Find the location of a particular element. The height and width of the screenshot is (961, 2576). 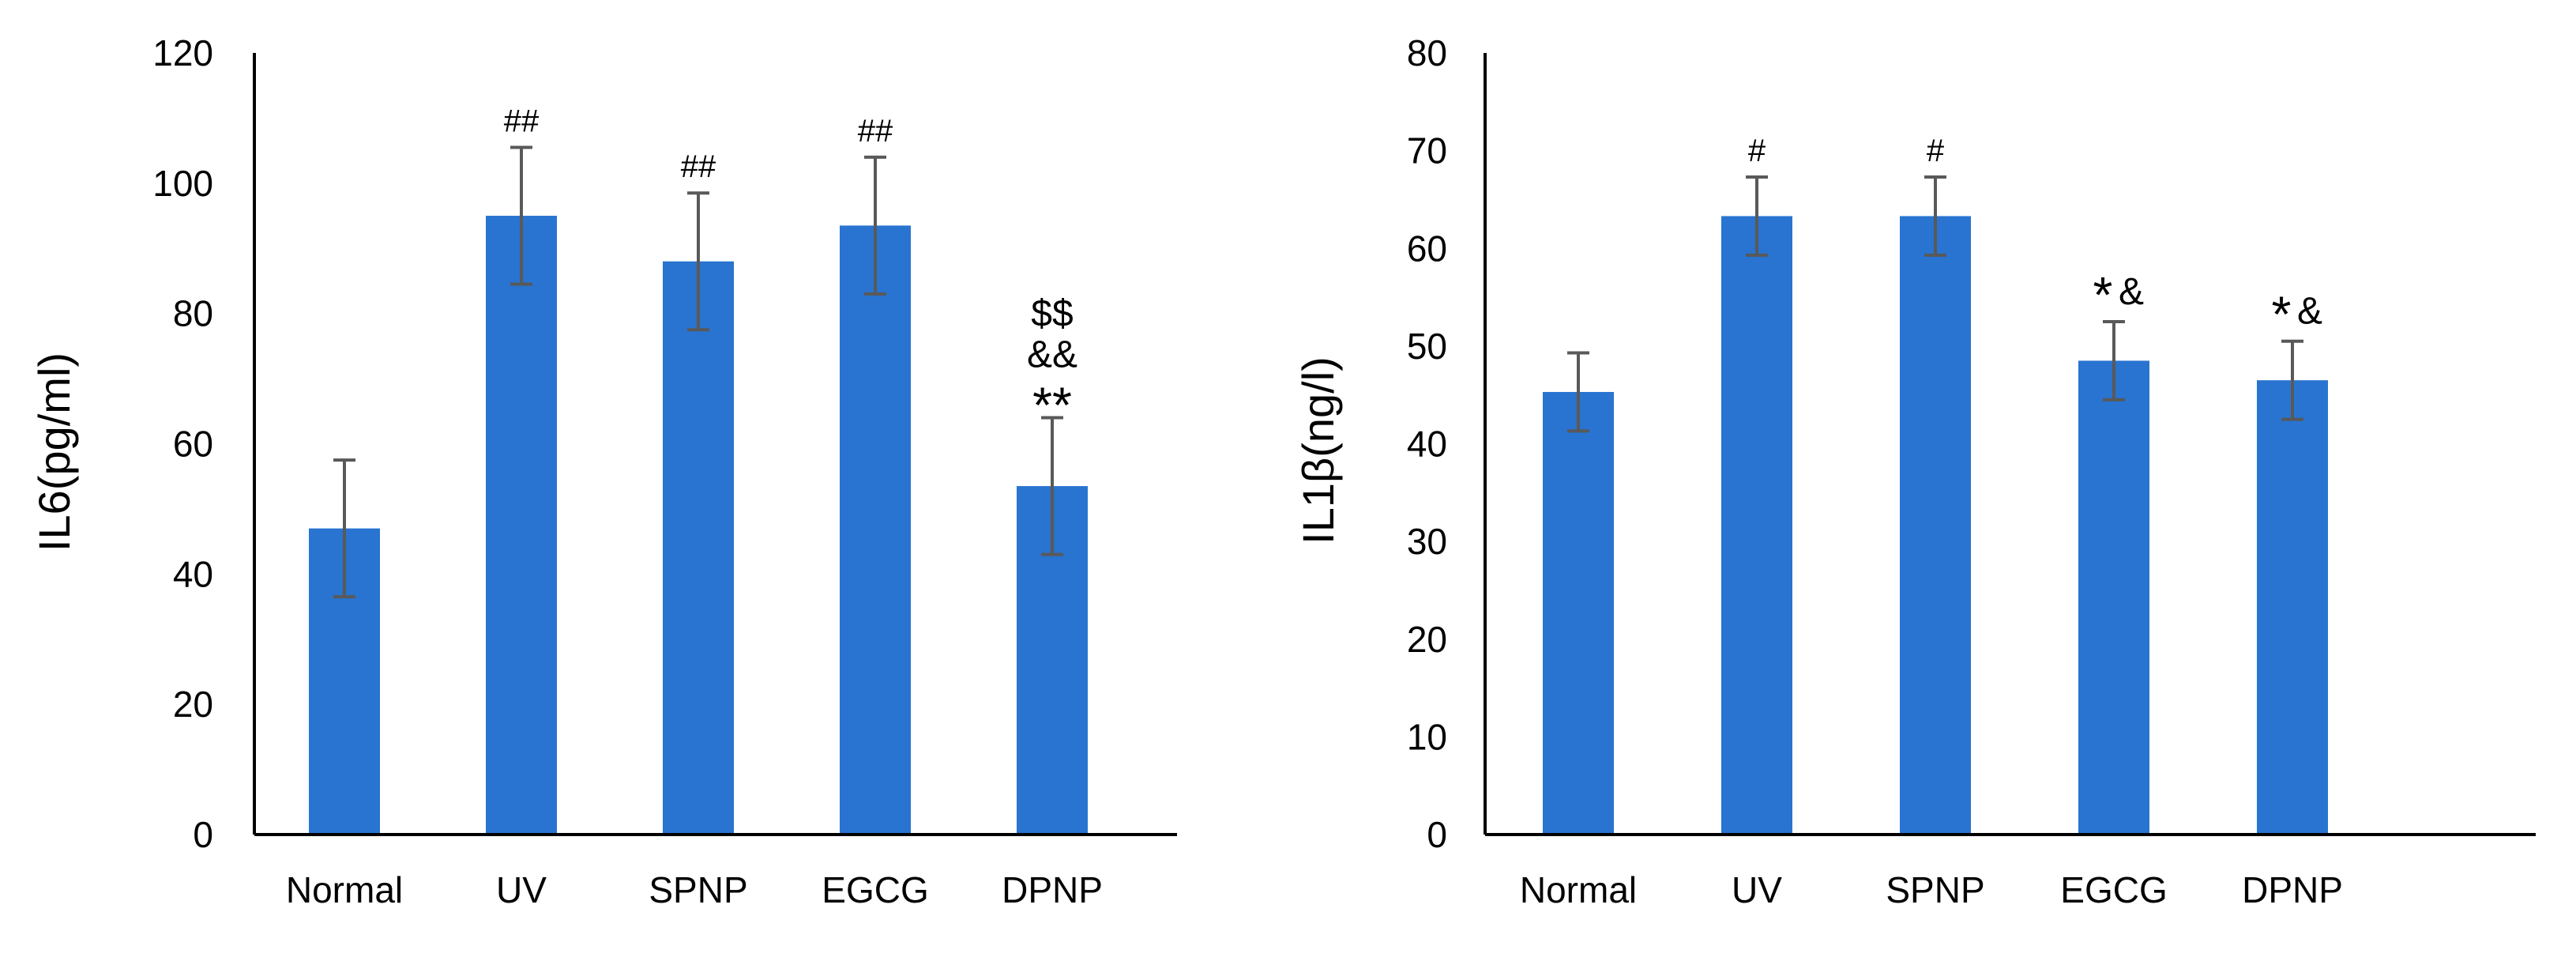

y-axis-title: IL1β(ng/l) is located at coordinates (1318, 451).